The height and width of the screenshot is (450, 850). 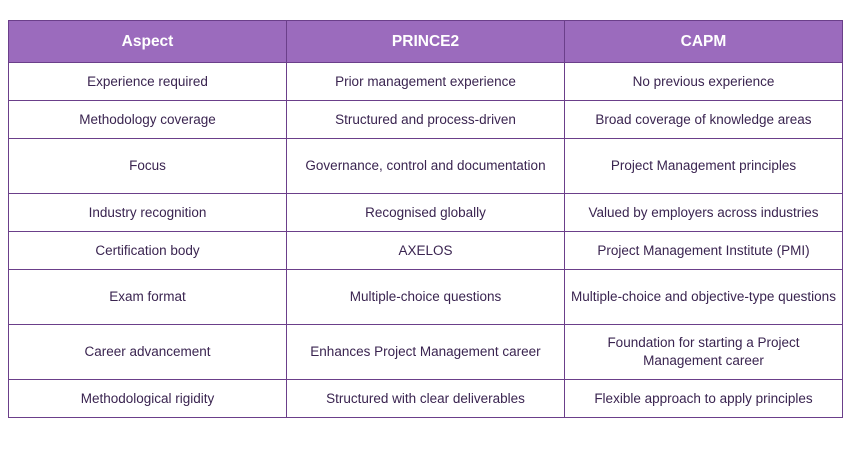 I want to click on row-capm-cell: Flexible approach to apply principles, so click(x=703, y=398).